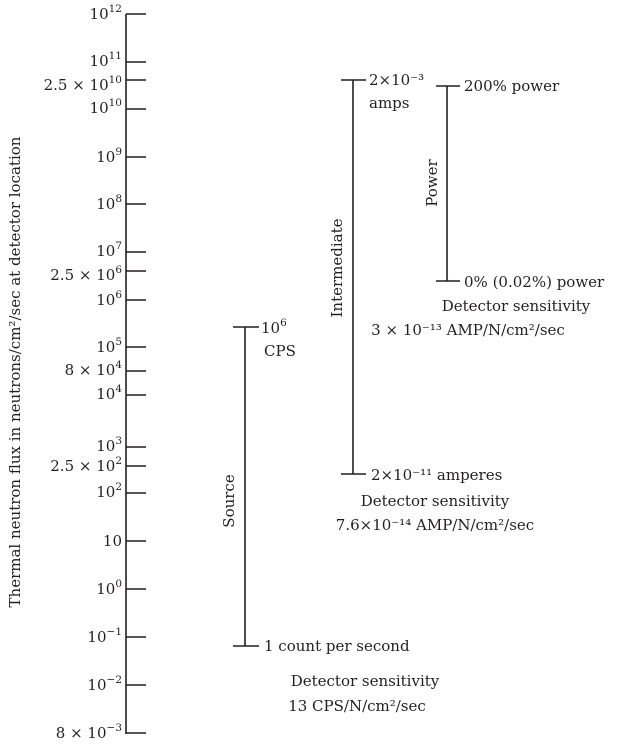 The height and width of the screenshot is (745, 635). What do you see at coordinates (436, 475) in the screenshot?
I see `intermediate-bottom-label: 2×10⁻¹¹ amperes` at bounding box center [436, 475].